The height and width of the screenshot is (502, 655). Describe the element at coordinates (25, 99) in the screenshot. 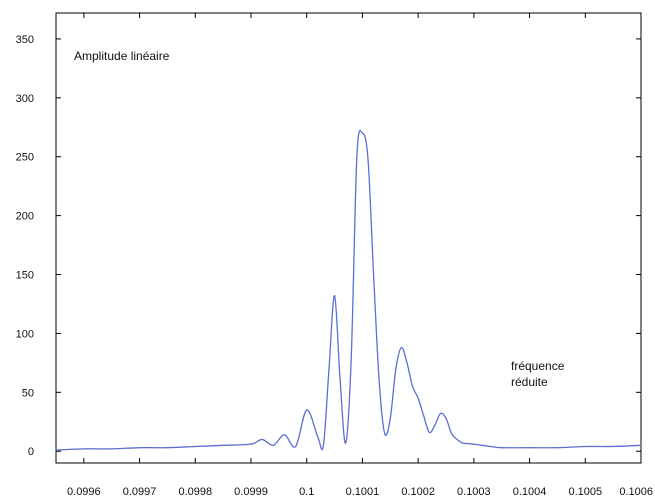

I see `y-tick-label: 300` at that location.